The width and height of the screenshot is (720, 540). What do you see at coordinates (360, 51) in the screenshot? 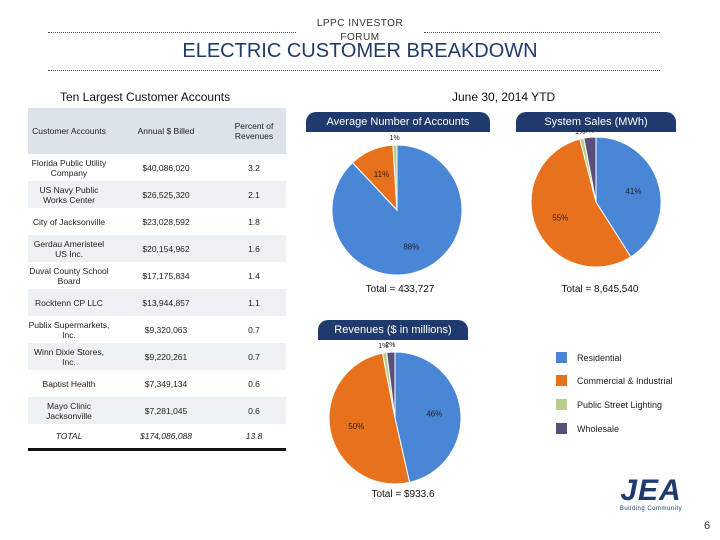
I see `page-title: ELECTRIC CUSTOMER BREAKDOWN` at bounding box center [360, 51].